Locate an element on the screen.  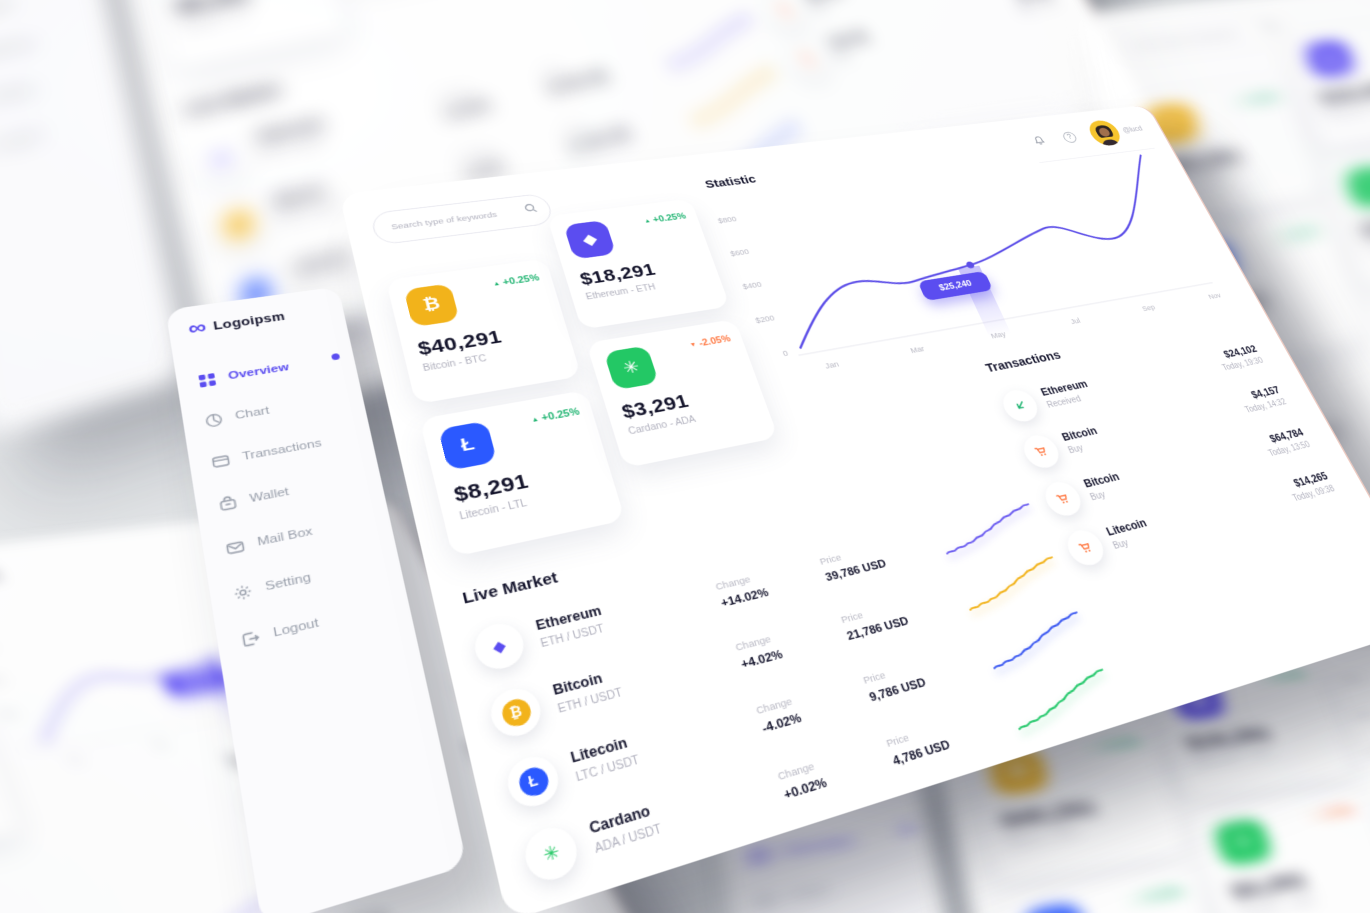
svg-text: May is located at coordinates (998, 334).